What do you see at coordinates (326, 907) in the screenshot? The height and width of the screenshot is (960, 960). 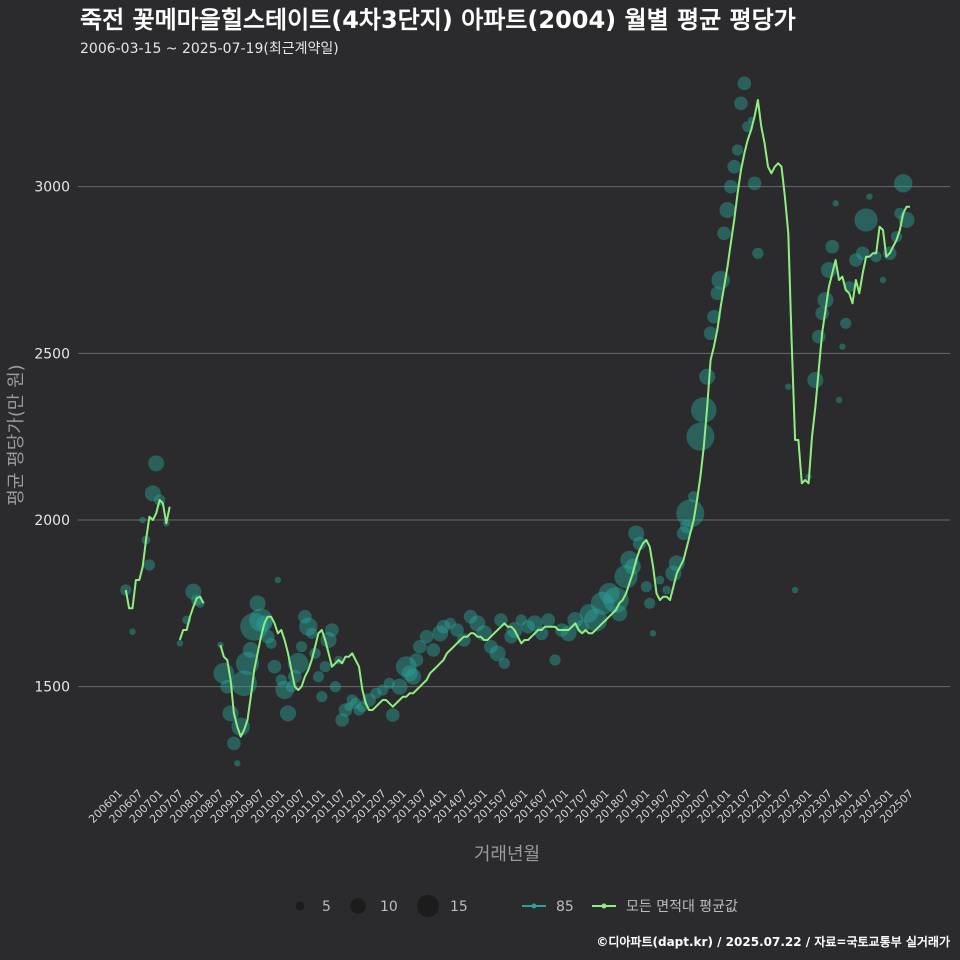 I see `legend-size-label-5: 5` at bounding box center [326, 907].